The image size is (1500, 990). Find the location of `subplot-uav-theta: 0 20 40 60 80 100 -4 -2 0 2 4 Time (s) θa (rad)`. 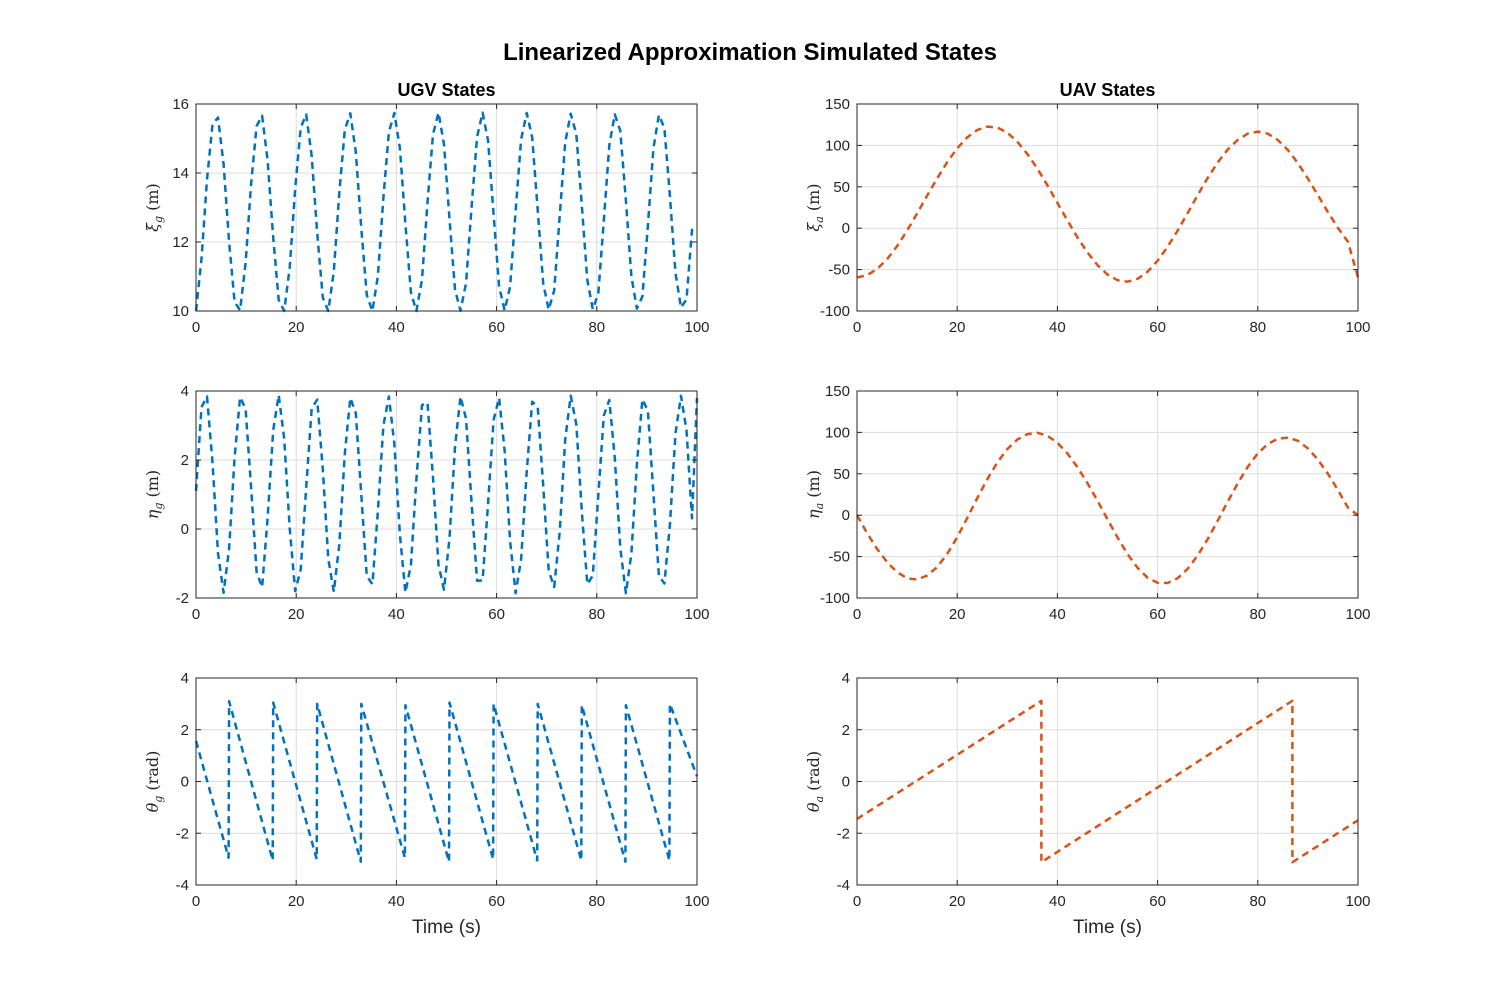

subplot-uav-theta: 0 20 40 60 80 100 -4 -2 0 2 4 Time (s) θa (rad) is located at coordinates (1087, 804).